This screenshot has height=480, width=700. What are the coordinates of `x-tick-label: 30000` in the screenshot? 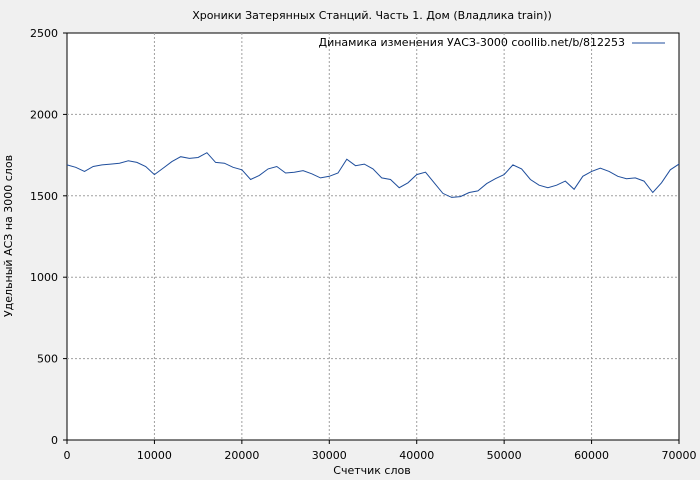 It's located at (329, 455).